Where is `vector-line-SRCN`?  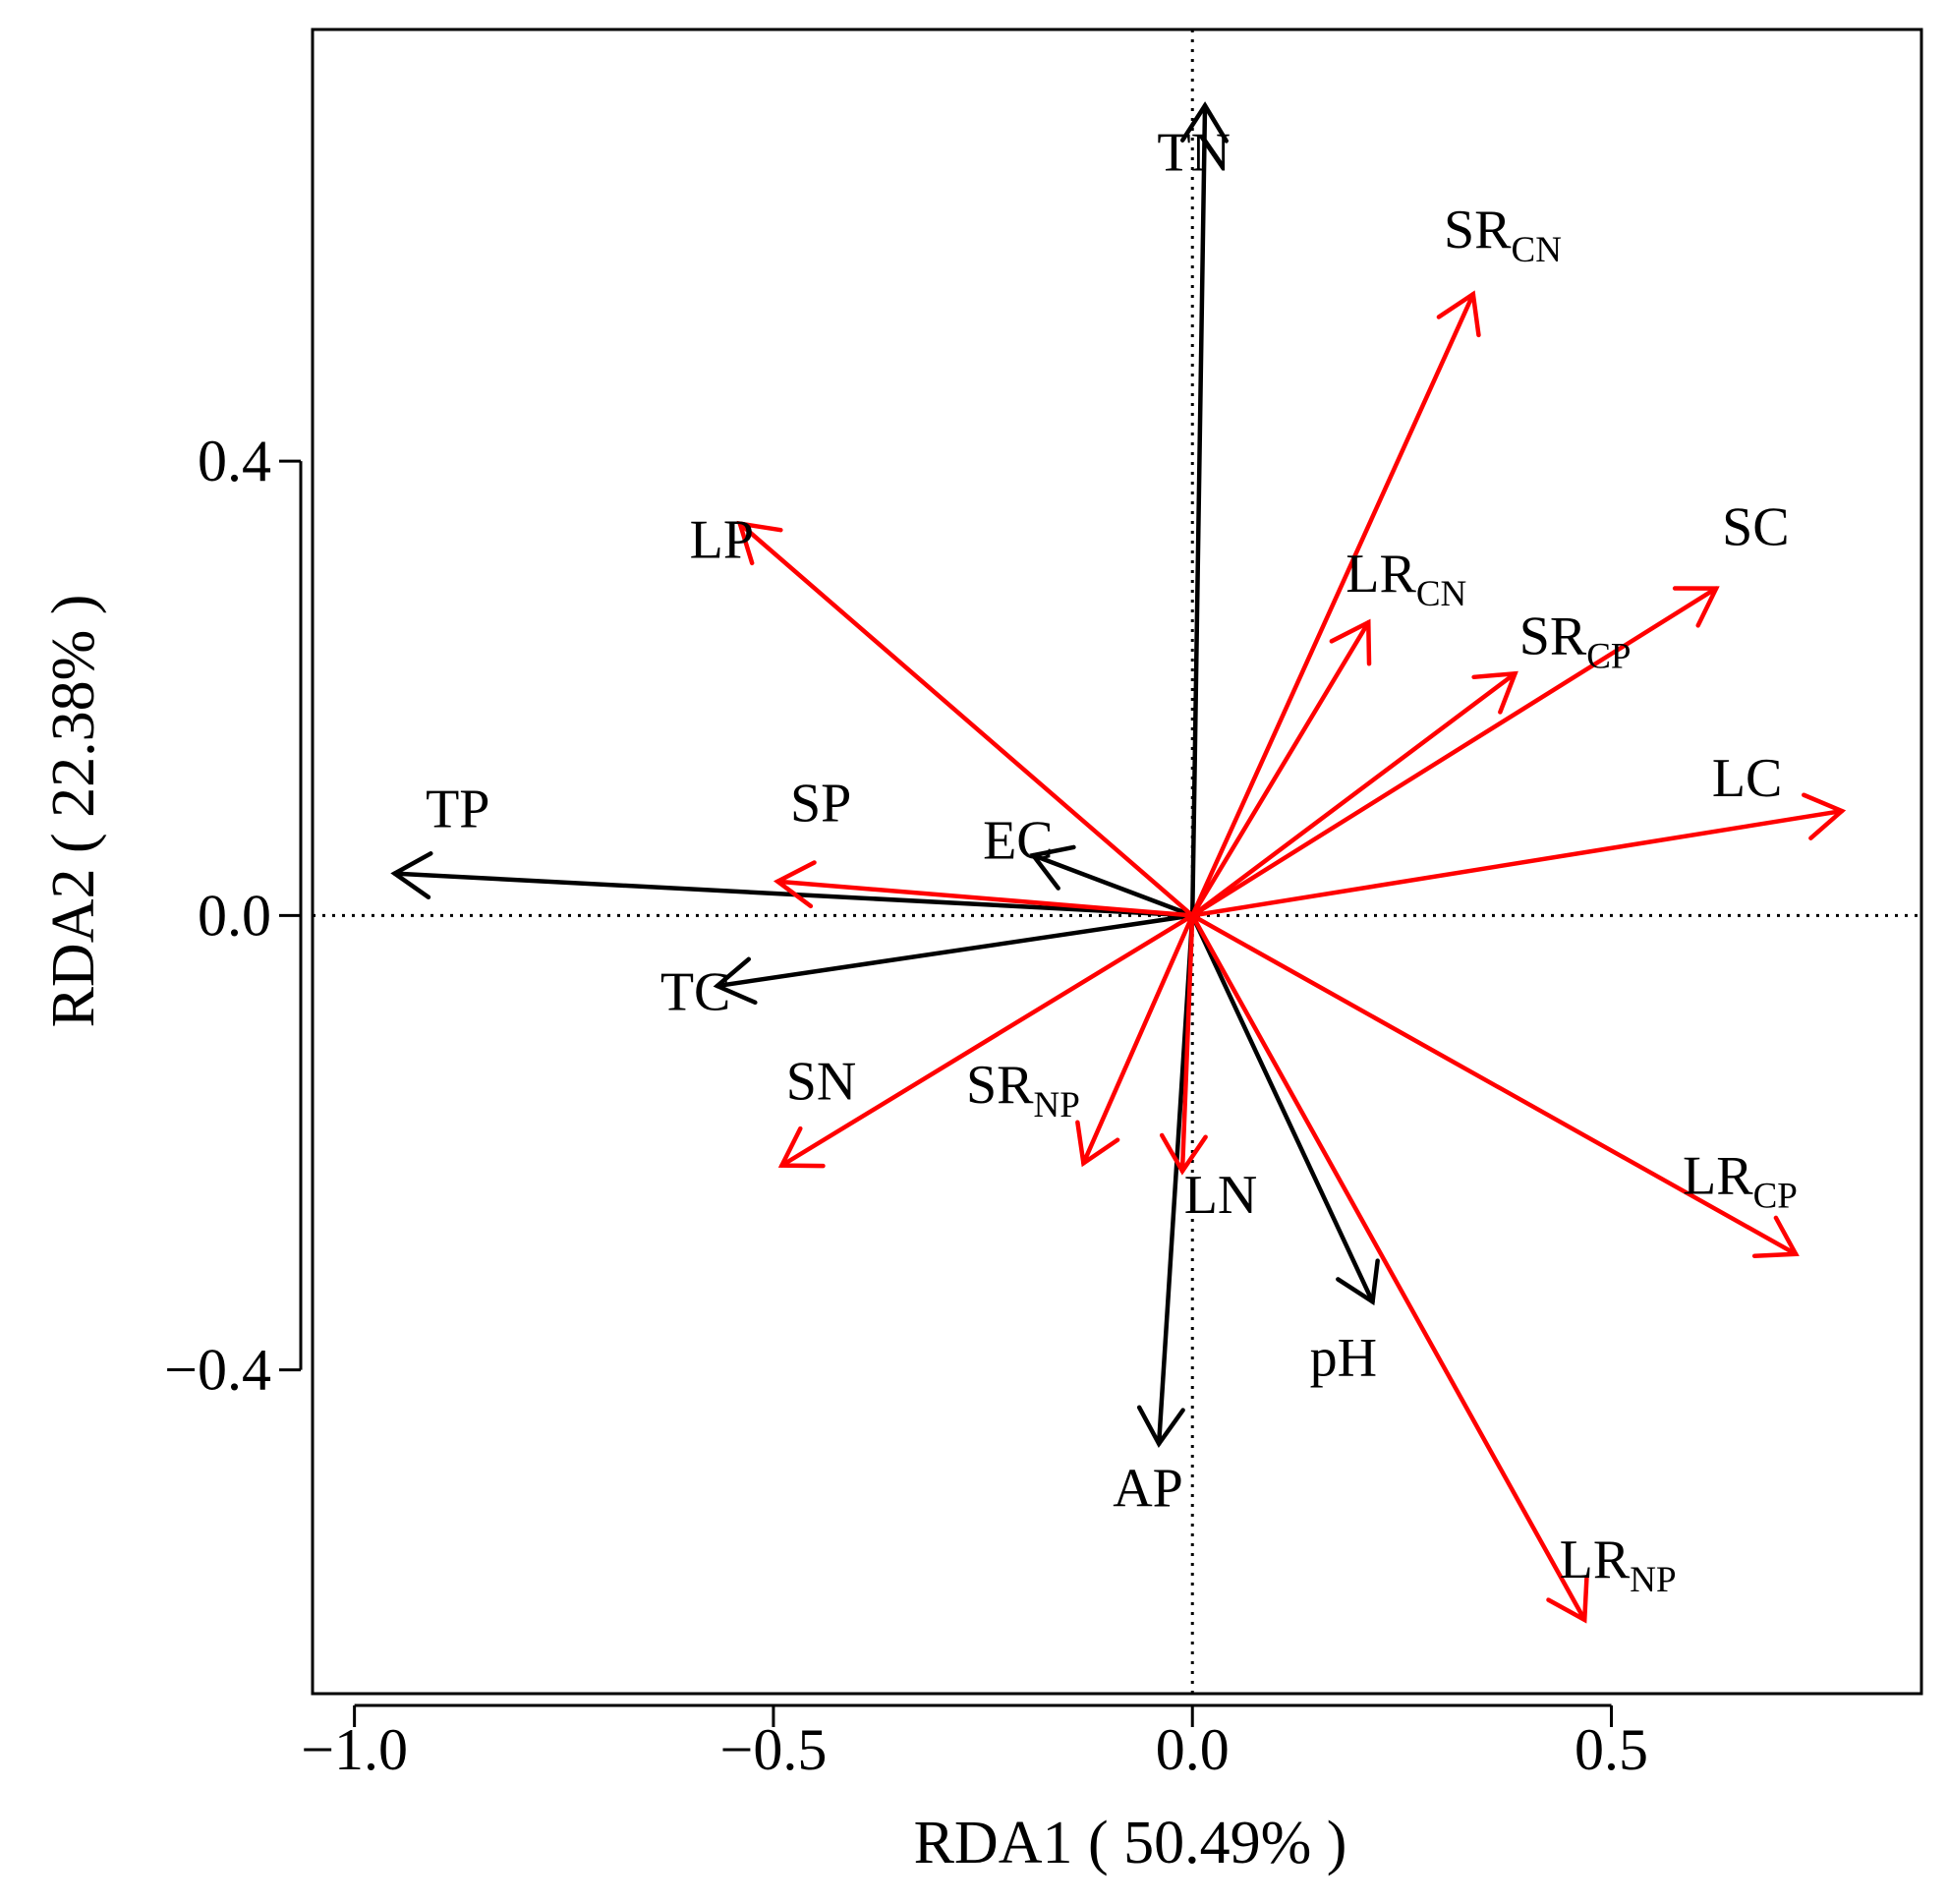
vector-line-SRCN is located at coordinates (1332, 605).